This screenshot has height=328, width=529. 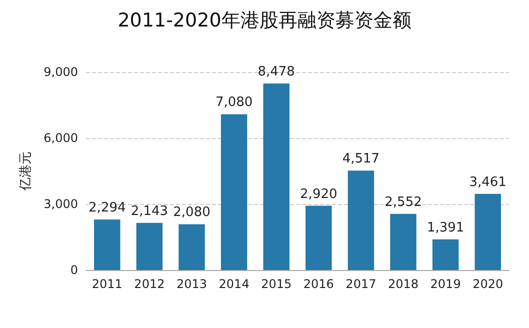 What do you see at coordinates (191, 212) in the screenshot?
I see `data-label: 2,080` at bounding box center [191, 212].